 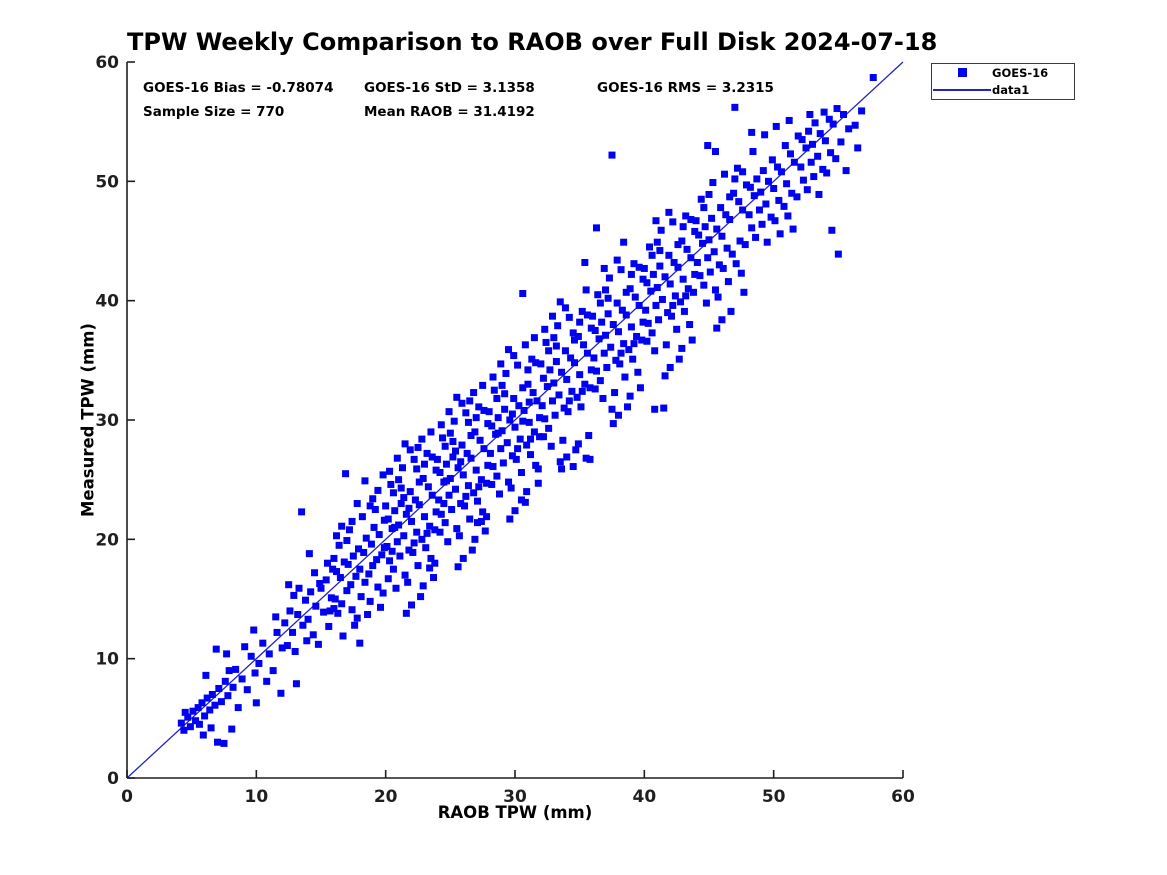 I want to click on x-tick-label: 30, so click(x=515, y=797).